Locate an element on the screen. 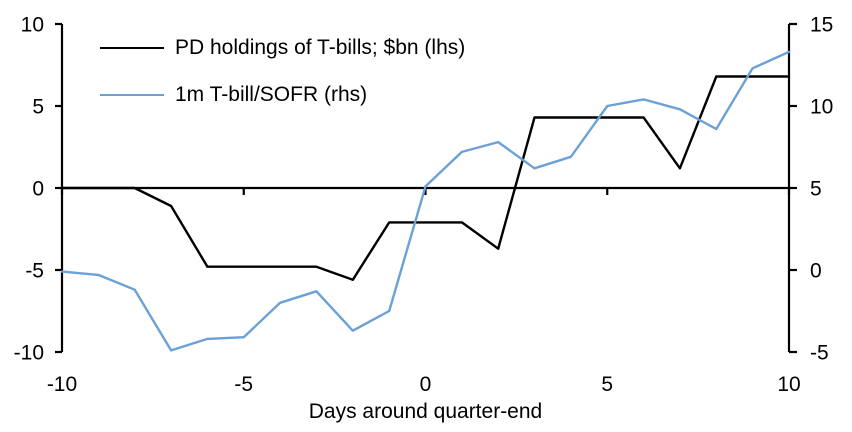 The height and width of the screenshot is (432, 852). x-axis-title: Days around quarter-end is located at coordinates (425, 411).